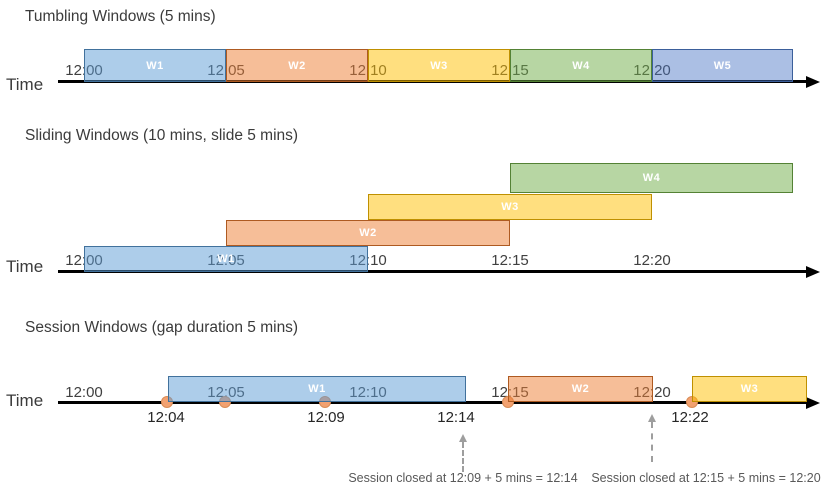 The width and height of the screenshot is (829, 498). What do you see at coordinates (433, 402) in the screenshot?
I see `session-axis-line` at bounding box center [433, 402].